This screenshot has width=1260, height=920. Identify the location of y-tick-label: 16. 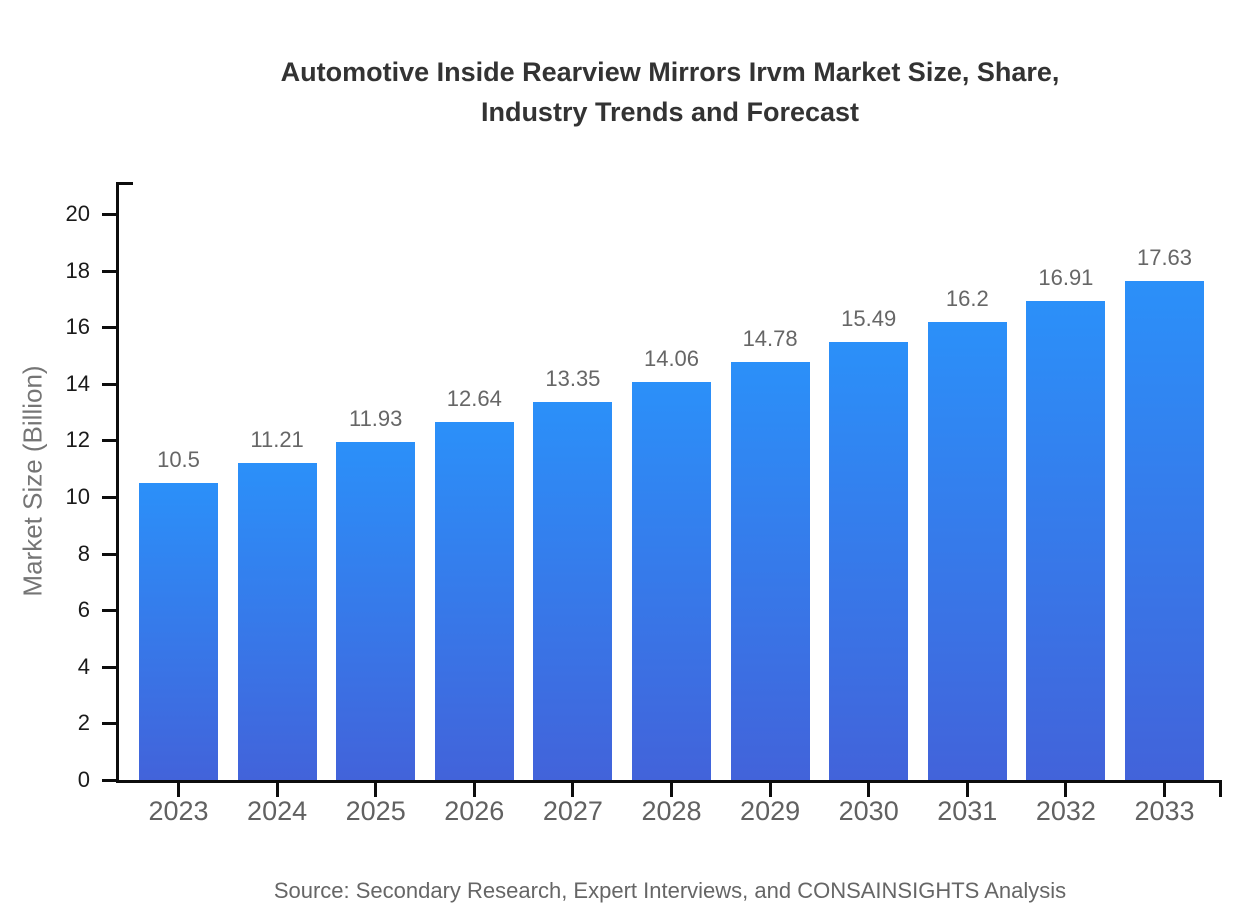
(77, 327).